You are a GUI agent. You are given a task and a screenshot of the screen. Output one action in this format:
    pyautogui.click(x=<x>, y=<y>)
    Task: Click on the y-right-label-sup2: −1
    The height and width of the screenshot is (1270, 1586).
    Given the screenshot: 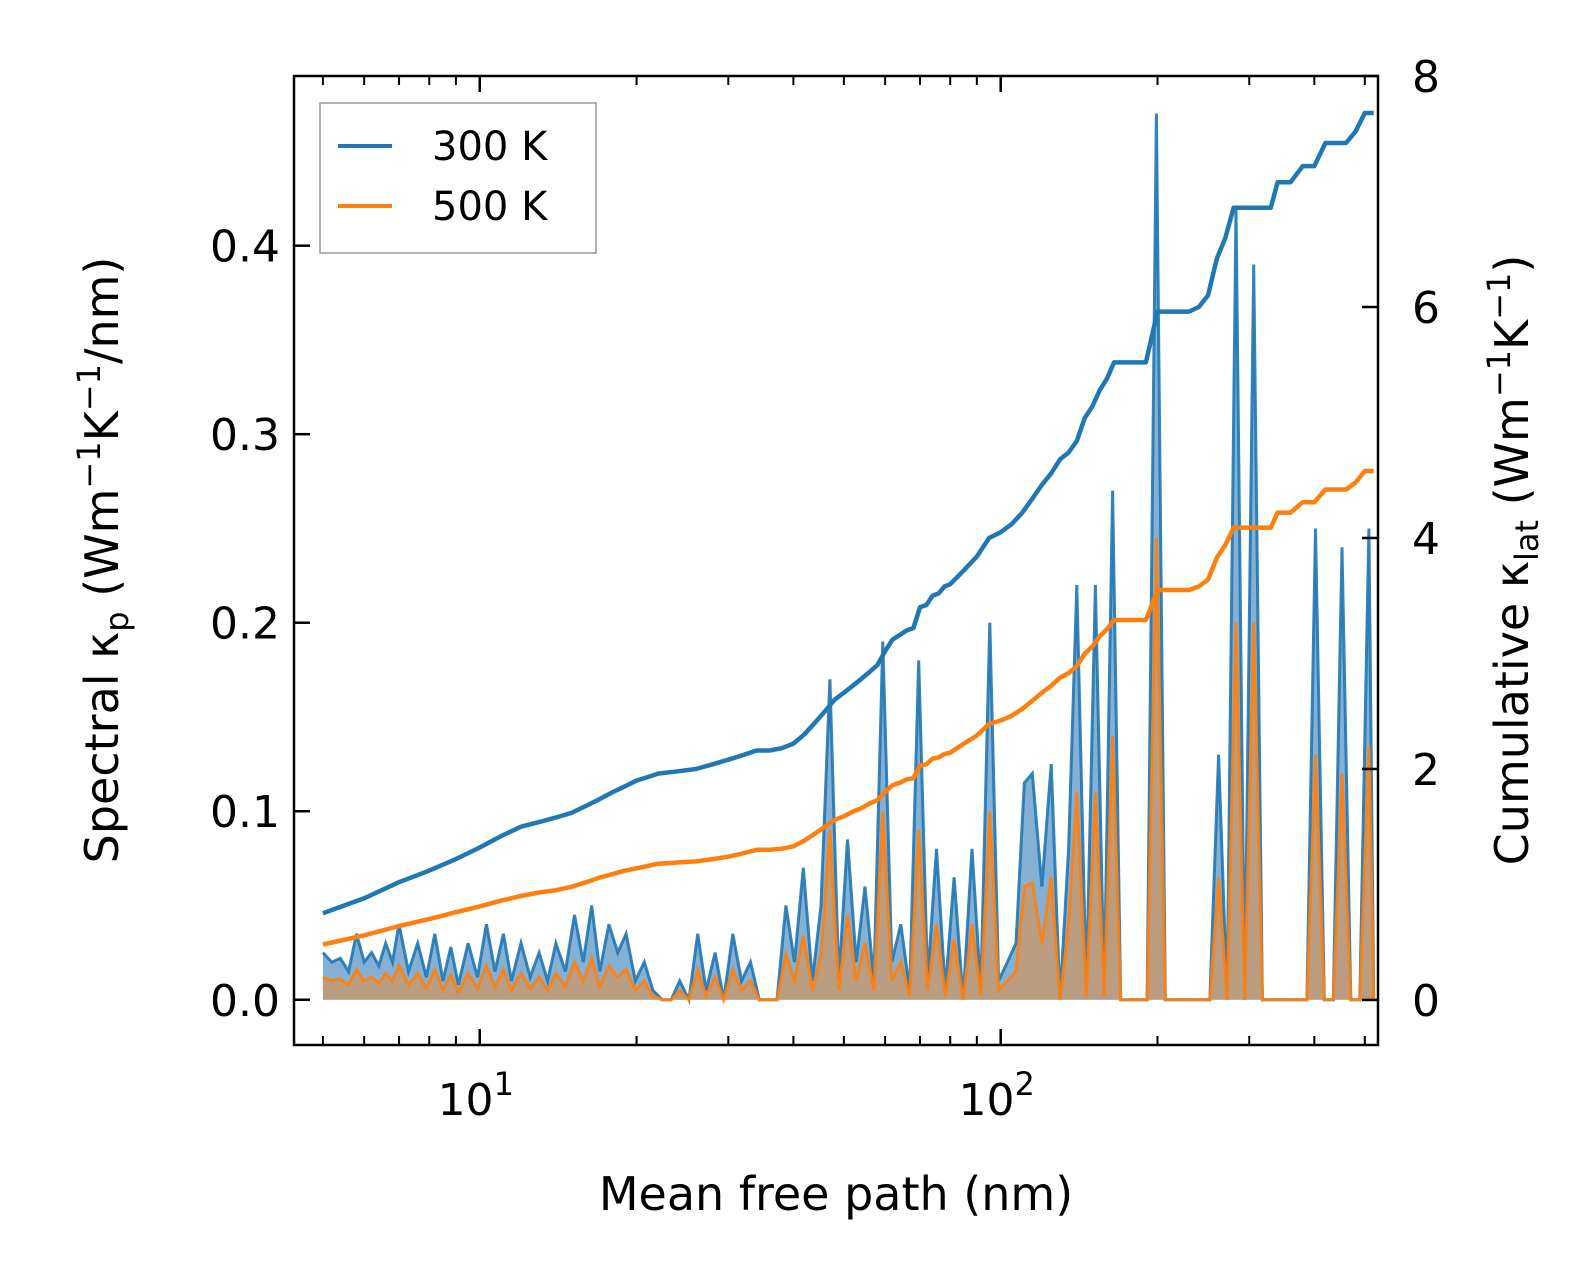 What is the action you would take?
    pyautogui.click(x=1499, y=296)
    